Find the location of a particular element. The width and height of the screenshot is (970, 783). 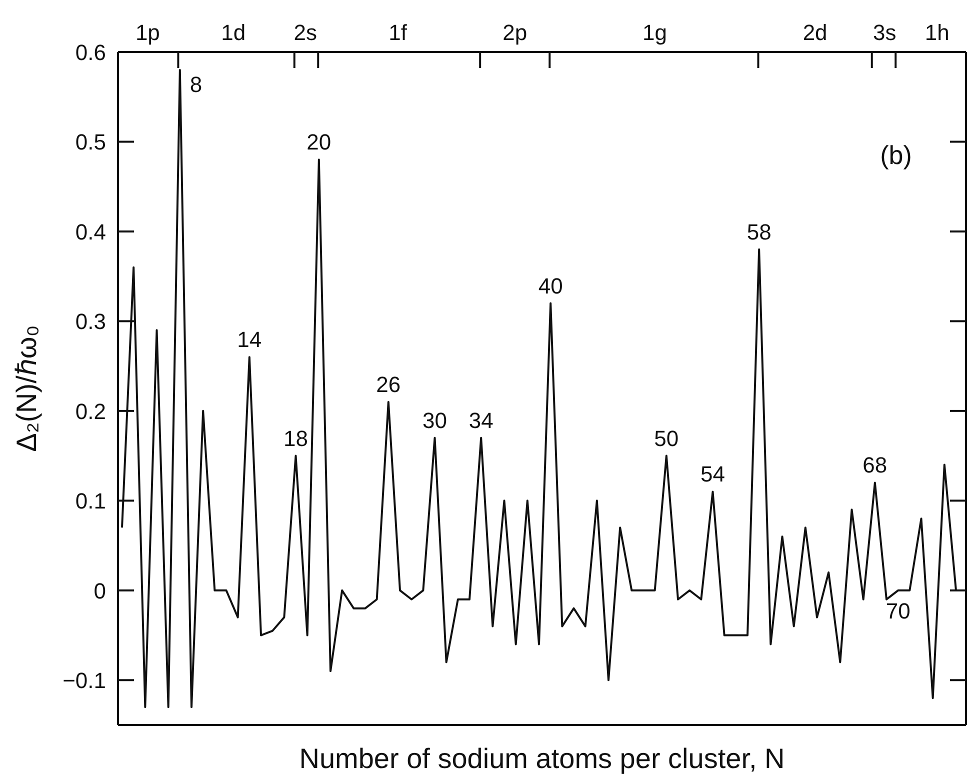

annotation: 20 is located at coordinates (319, 142).